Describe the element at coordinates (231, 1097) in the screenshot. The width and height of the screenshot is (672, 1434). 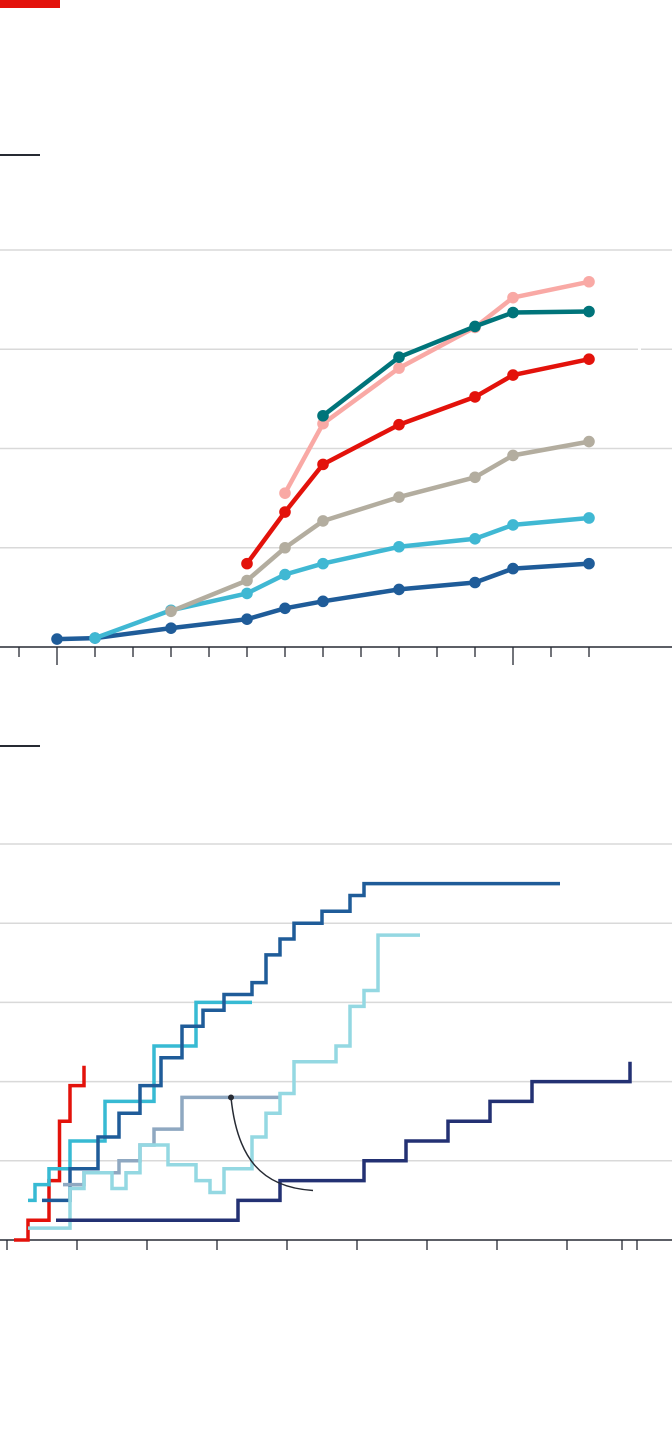
I see `annotation-dot` at that location.